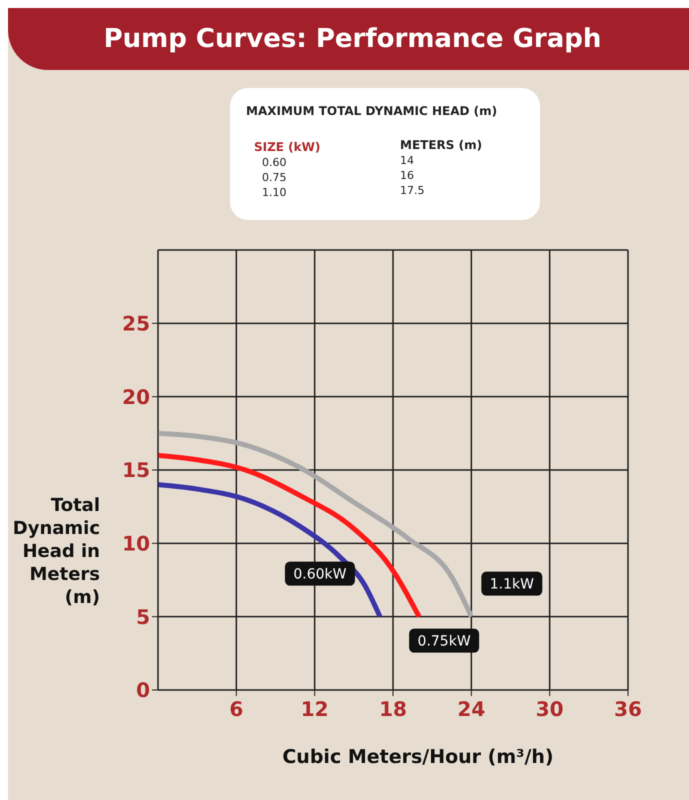  I want to click on x-tick-label: 24, so click(471, 709).